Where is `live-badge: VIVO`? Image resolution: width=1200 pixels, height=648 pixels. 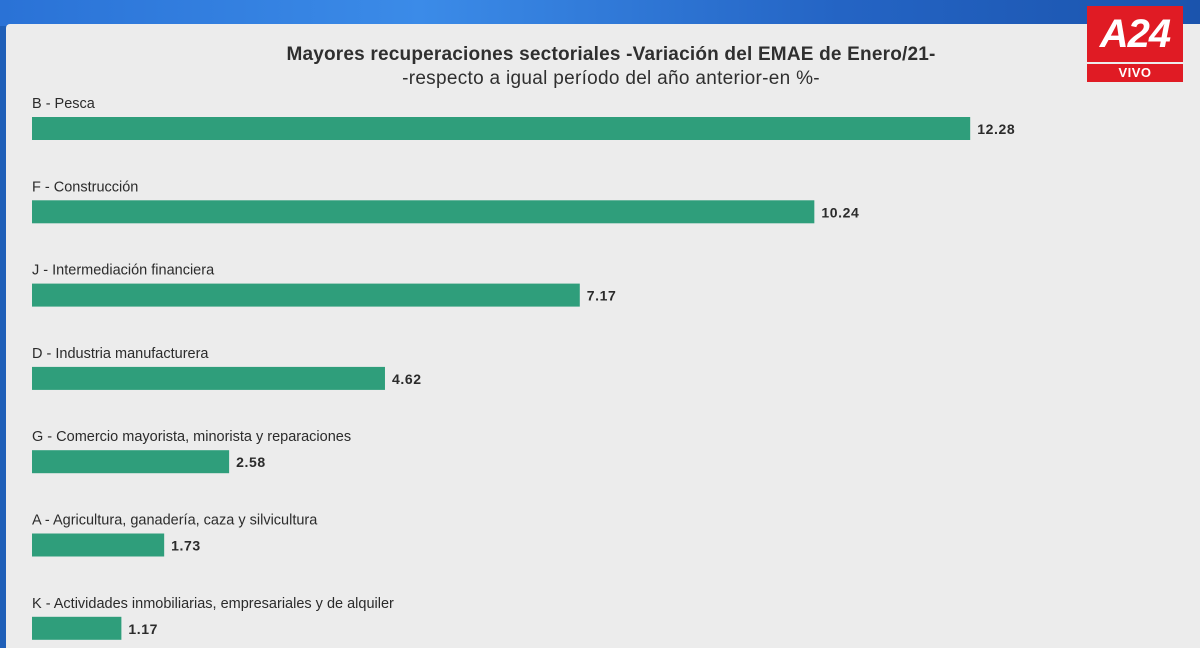
live-badge: VIVO is located at coordinates (1135, 73).